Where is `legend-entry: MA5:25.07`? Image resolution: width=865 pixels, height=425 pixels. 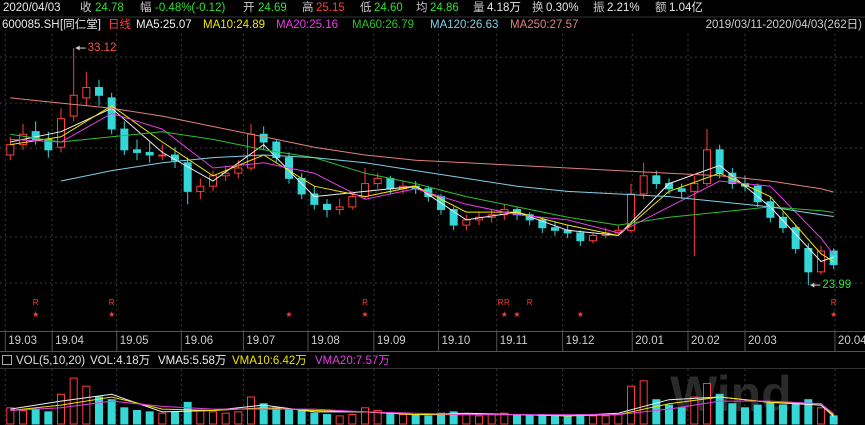 legend-entry: MA5:25.07 is located at coordinates (164, 25).